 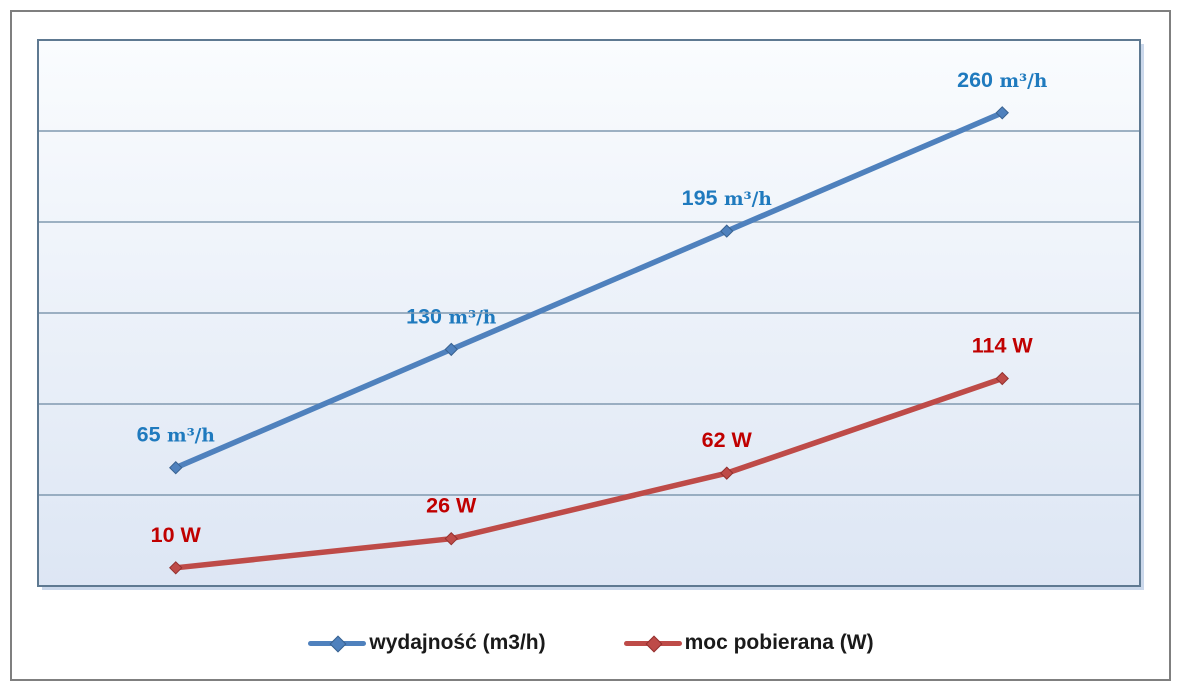 I want to click on svg-text: 130 m³/h, so click(x=451, y=316).